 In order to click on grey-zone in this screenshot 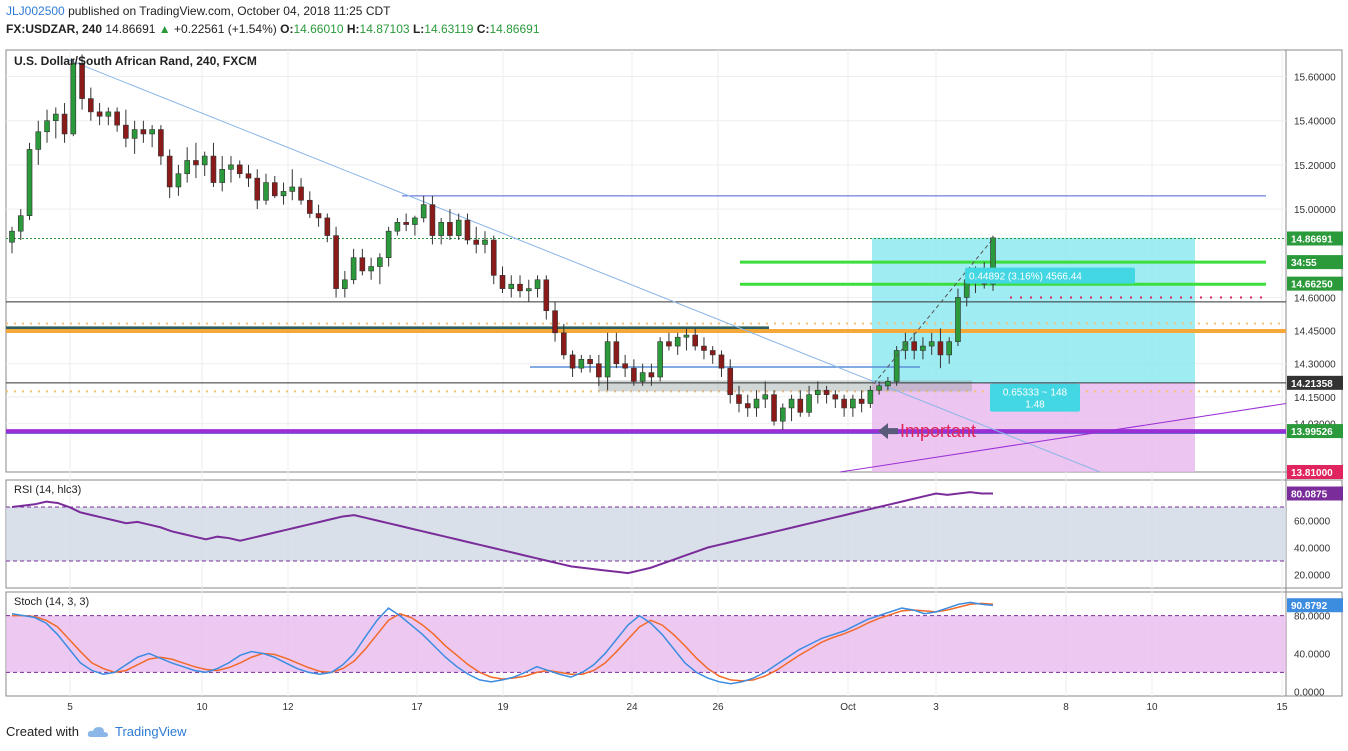, I will do `click(785, 386)`.